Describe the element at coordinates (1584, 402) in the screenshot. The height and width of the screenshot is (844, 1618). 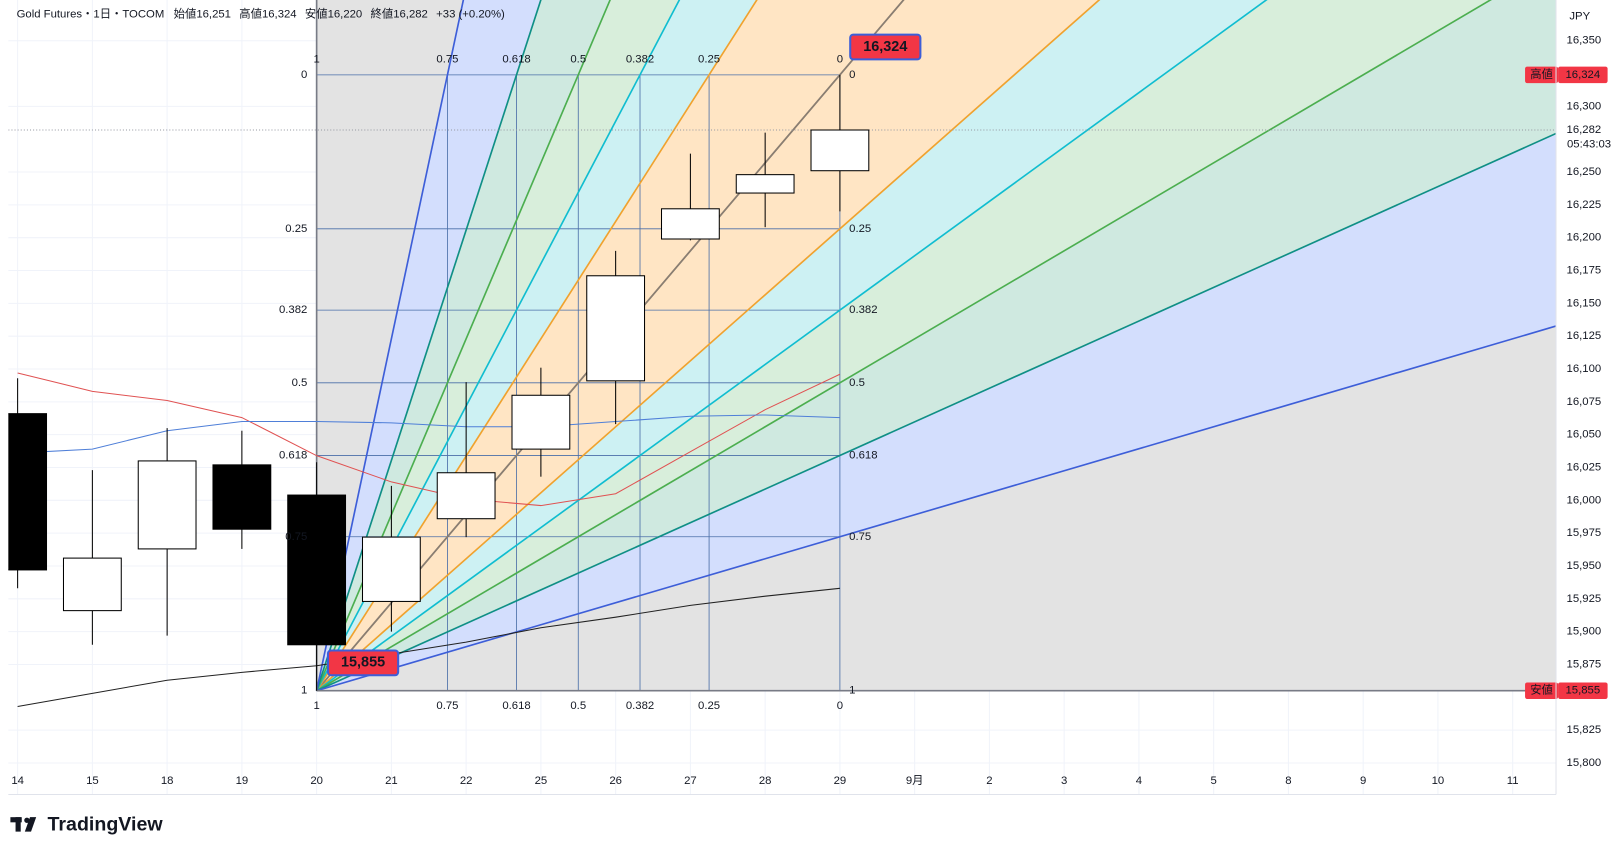
I see `y-tick-label: 16,075` at that location.